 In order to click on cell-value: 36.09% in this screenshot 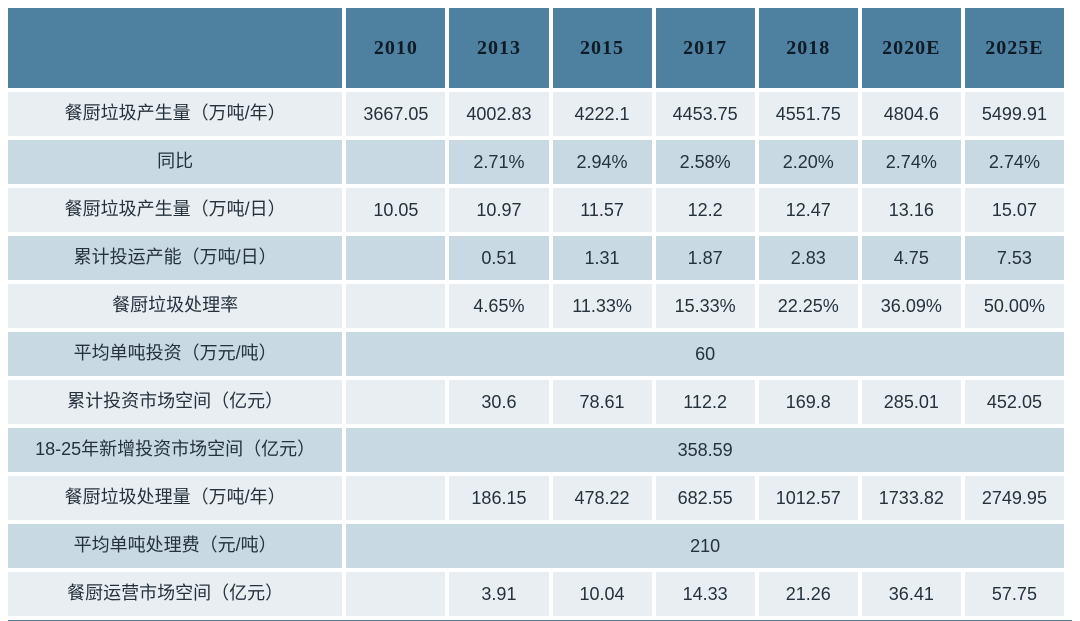, I will do `click(911, 306)`.